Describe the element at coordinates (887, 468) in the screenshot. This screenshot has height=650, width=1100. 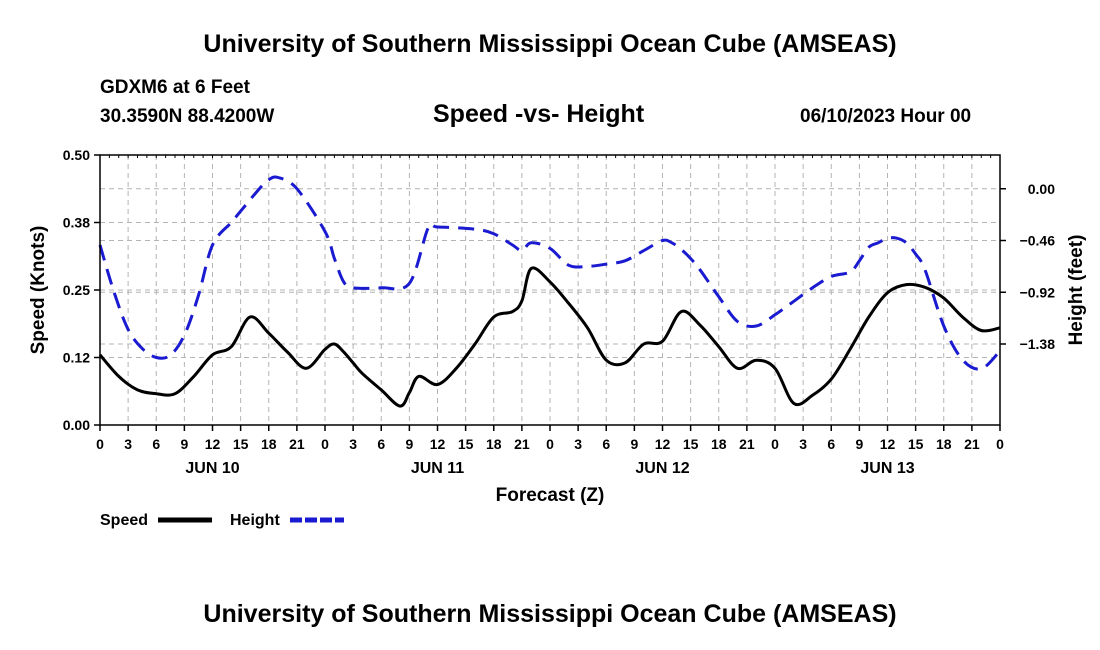
I see `day-label: JUN 13` at that location.